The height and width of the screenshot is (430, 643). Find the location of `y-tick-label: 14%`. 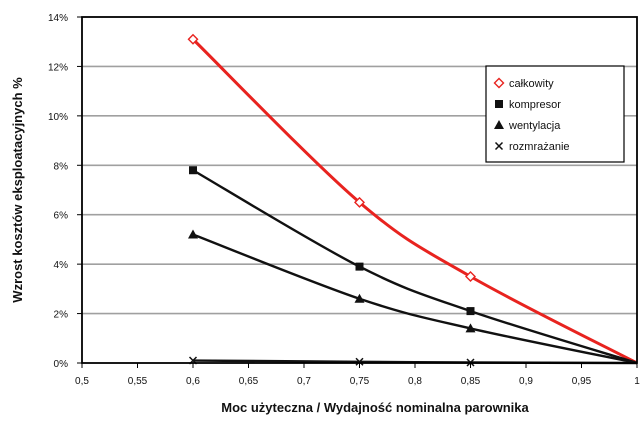

y-tick-label: 14% is located at coordinates (58, 18).